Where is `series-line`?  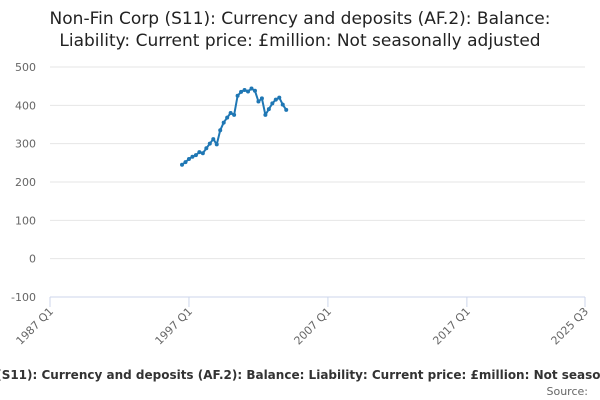
series-line is located at coordinates (234, 126).